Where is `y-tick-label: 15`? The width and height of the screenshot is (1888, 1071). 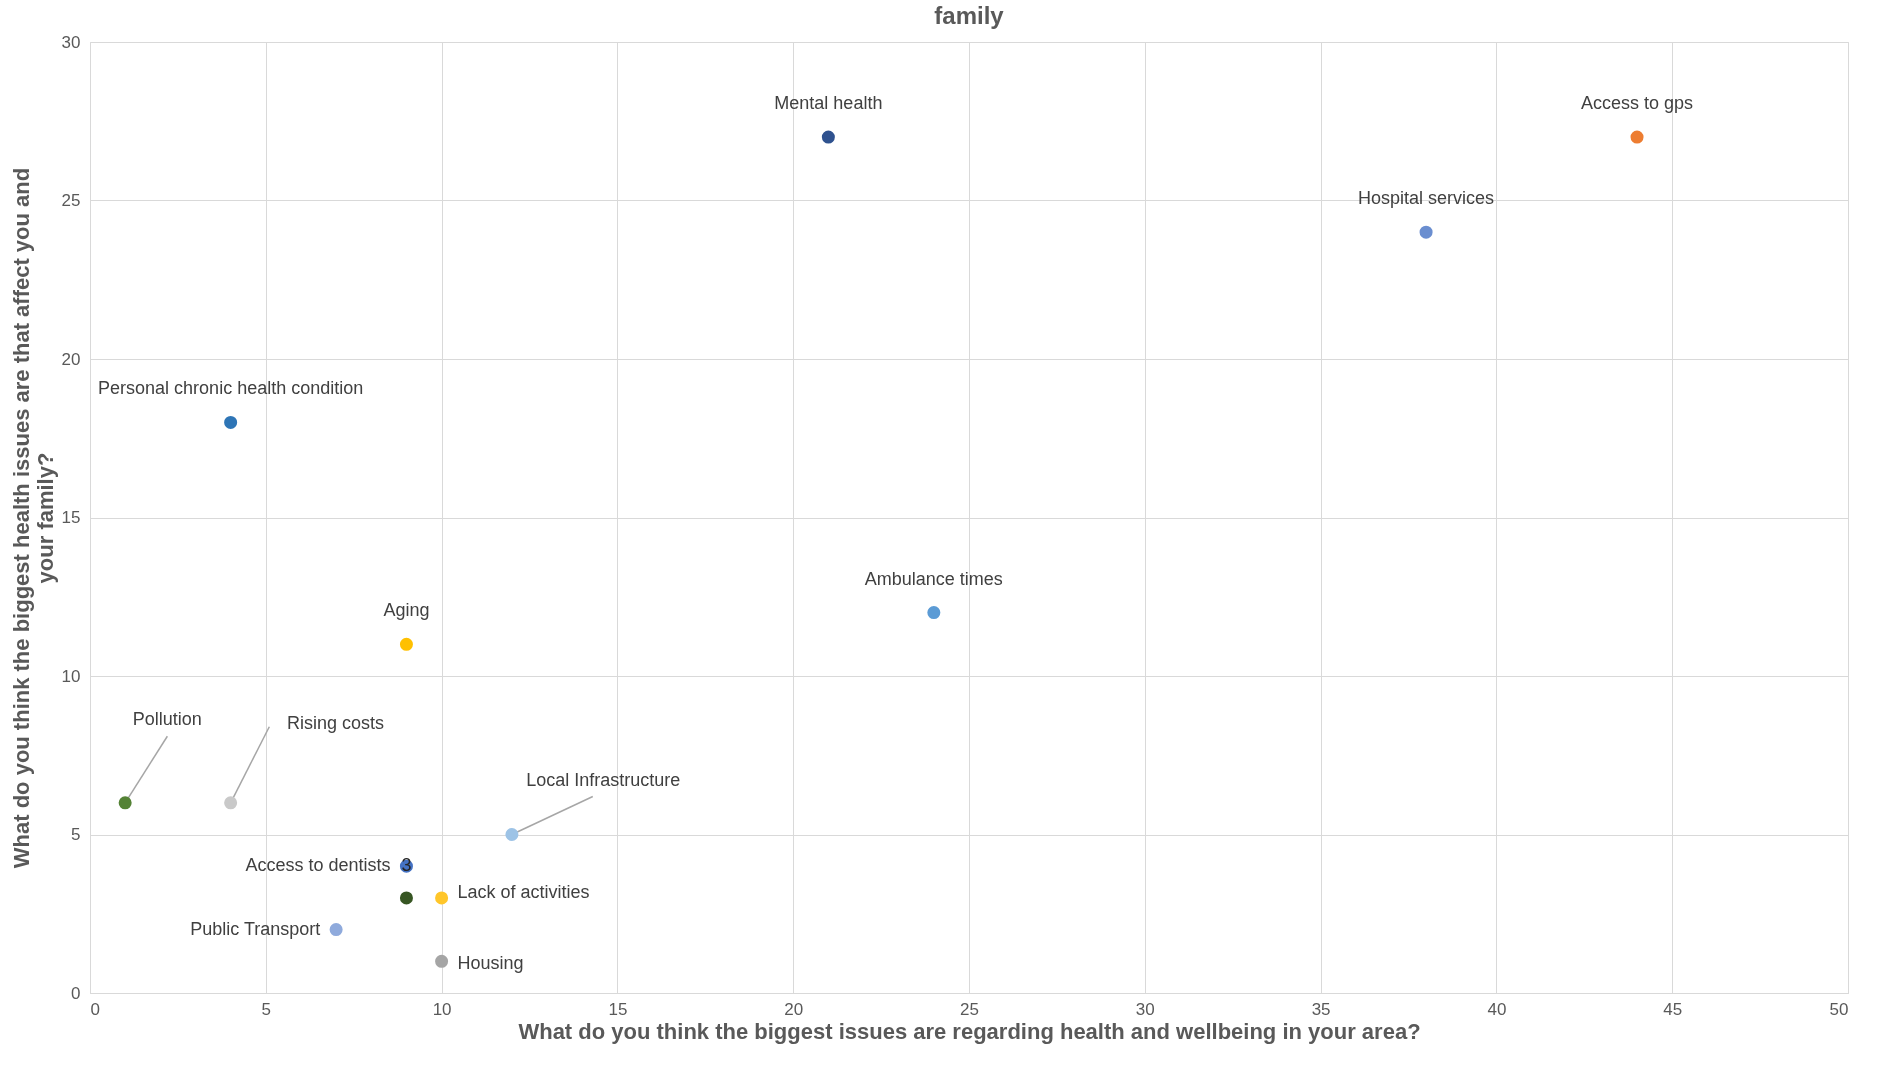
y-tick-label: 15 is located at coordinates (71, 517).